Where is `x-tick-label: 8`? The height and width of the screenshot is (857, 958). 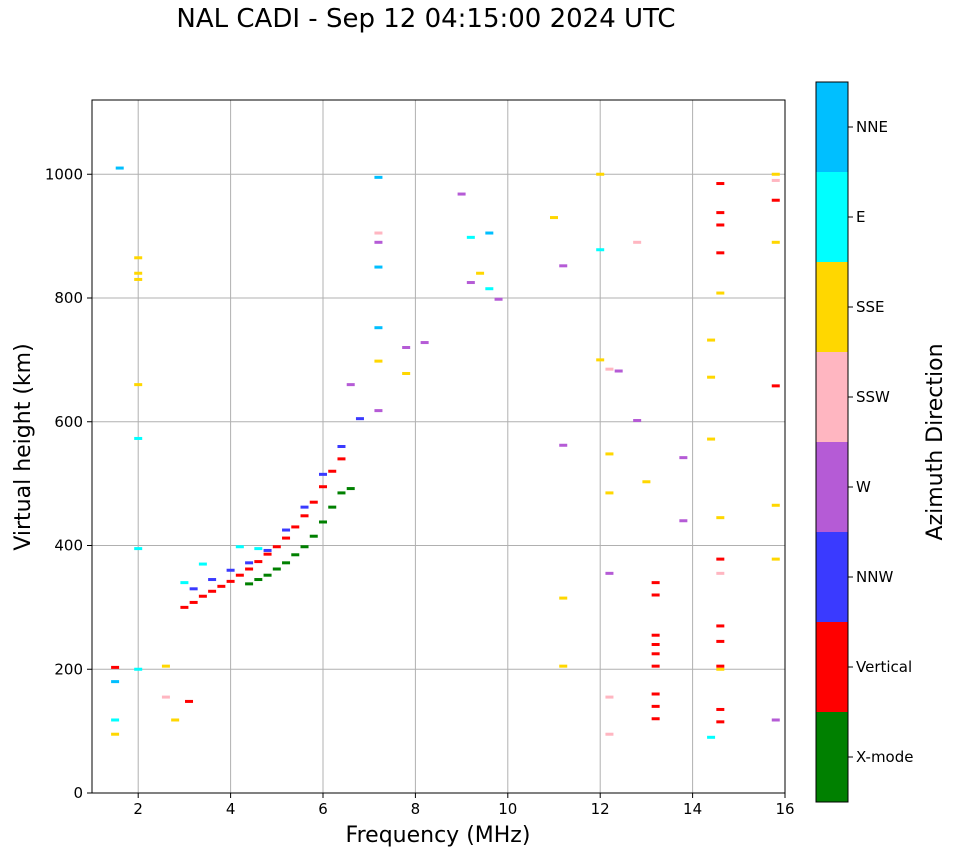 x-tick-label: 8 is located at coordinates (416, 809).